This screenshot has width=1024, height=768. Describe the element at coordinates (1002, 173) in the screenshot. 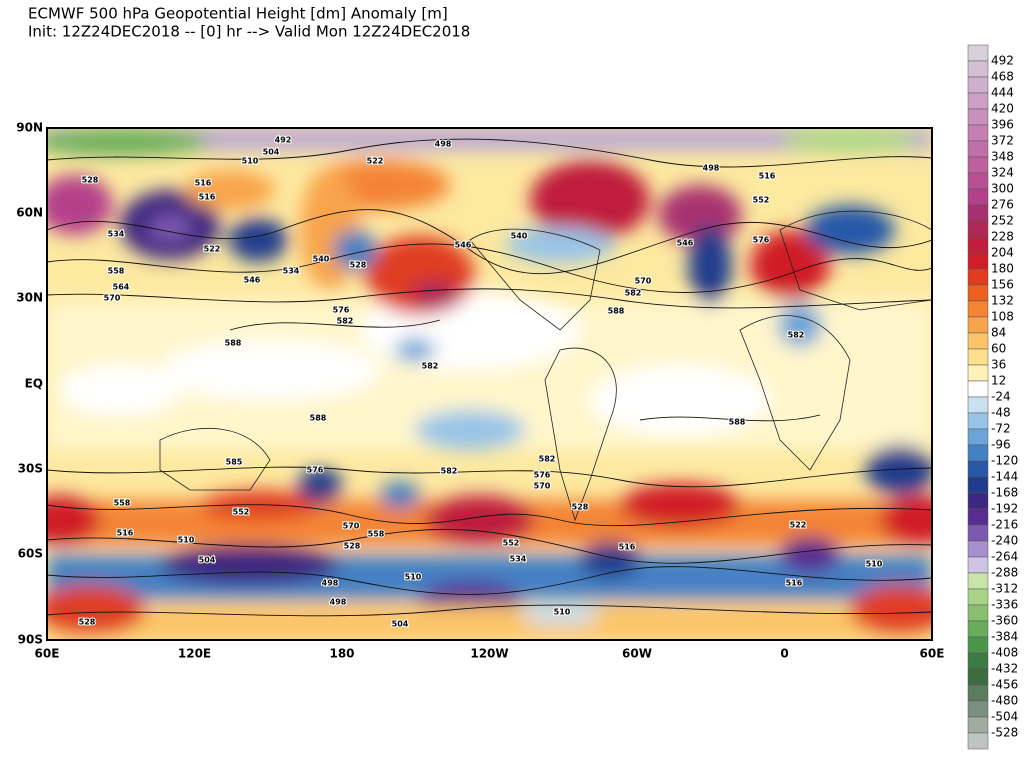

I see `colorbar-label: 324` at that location.